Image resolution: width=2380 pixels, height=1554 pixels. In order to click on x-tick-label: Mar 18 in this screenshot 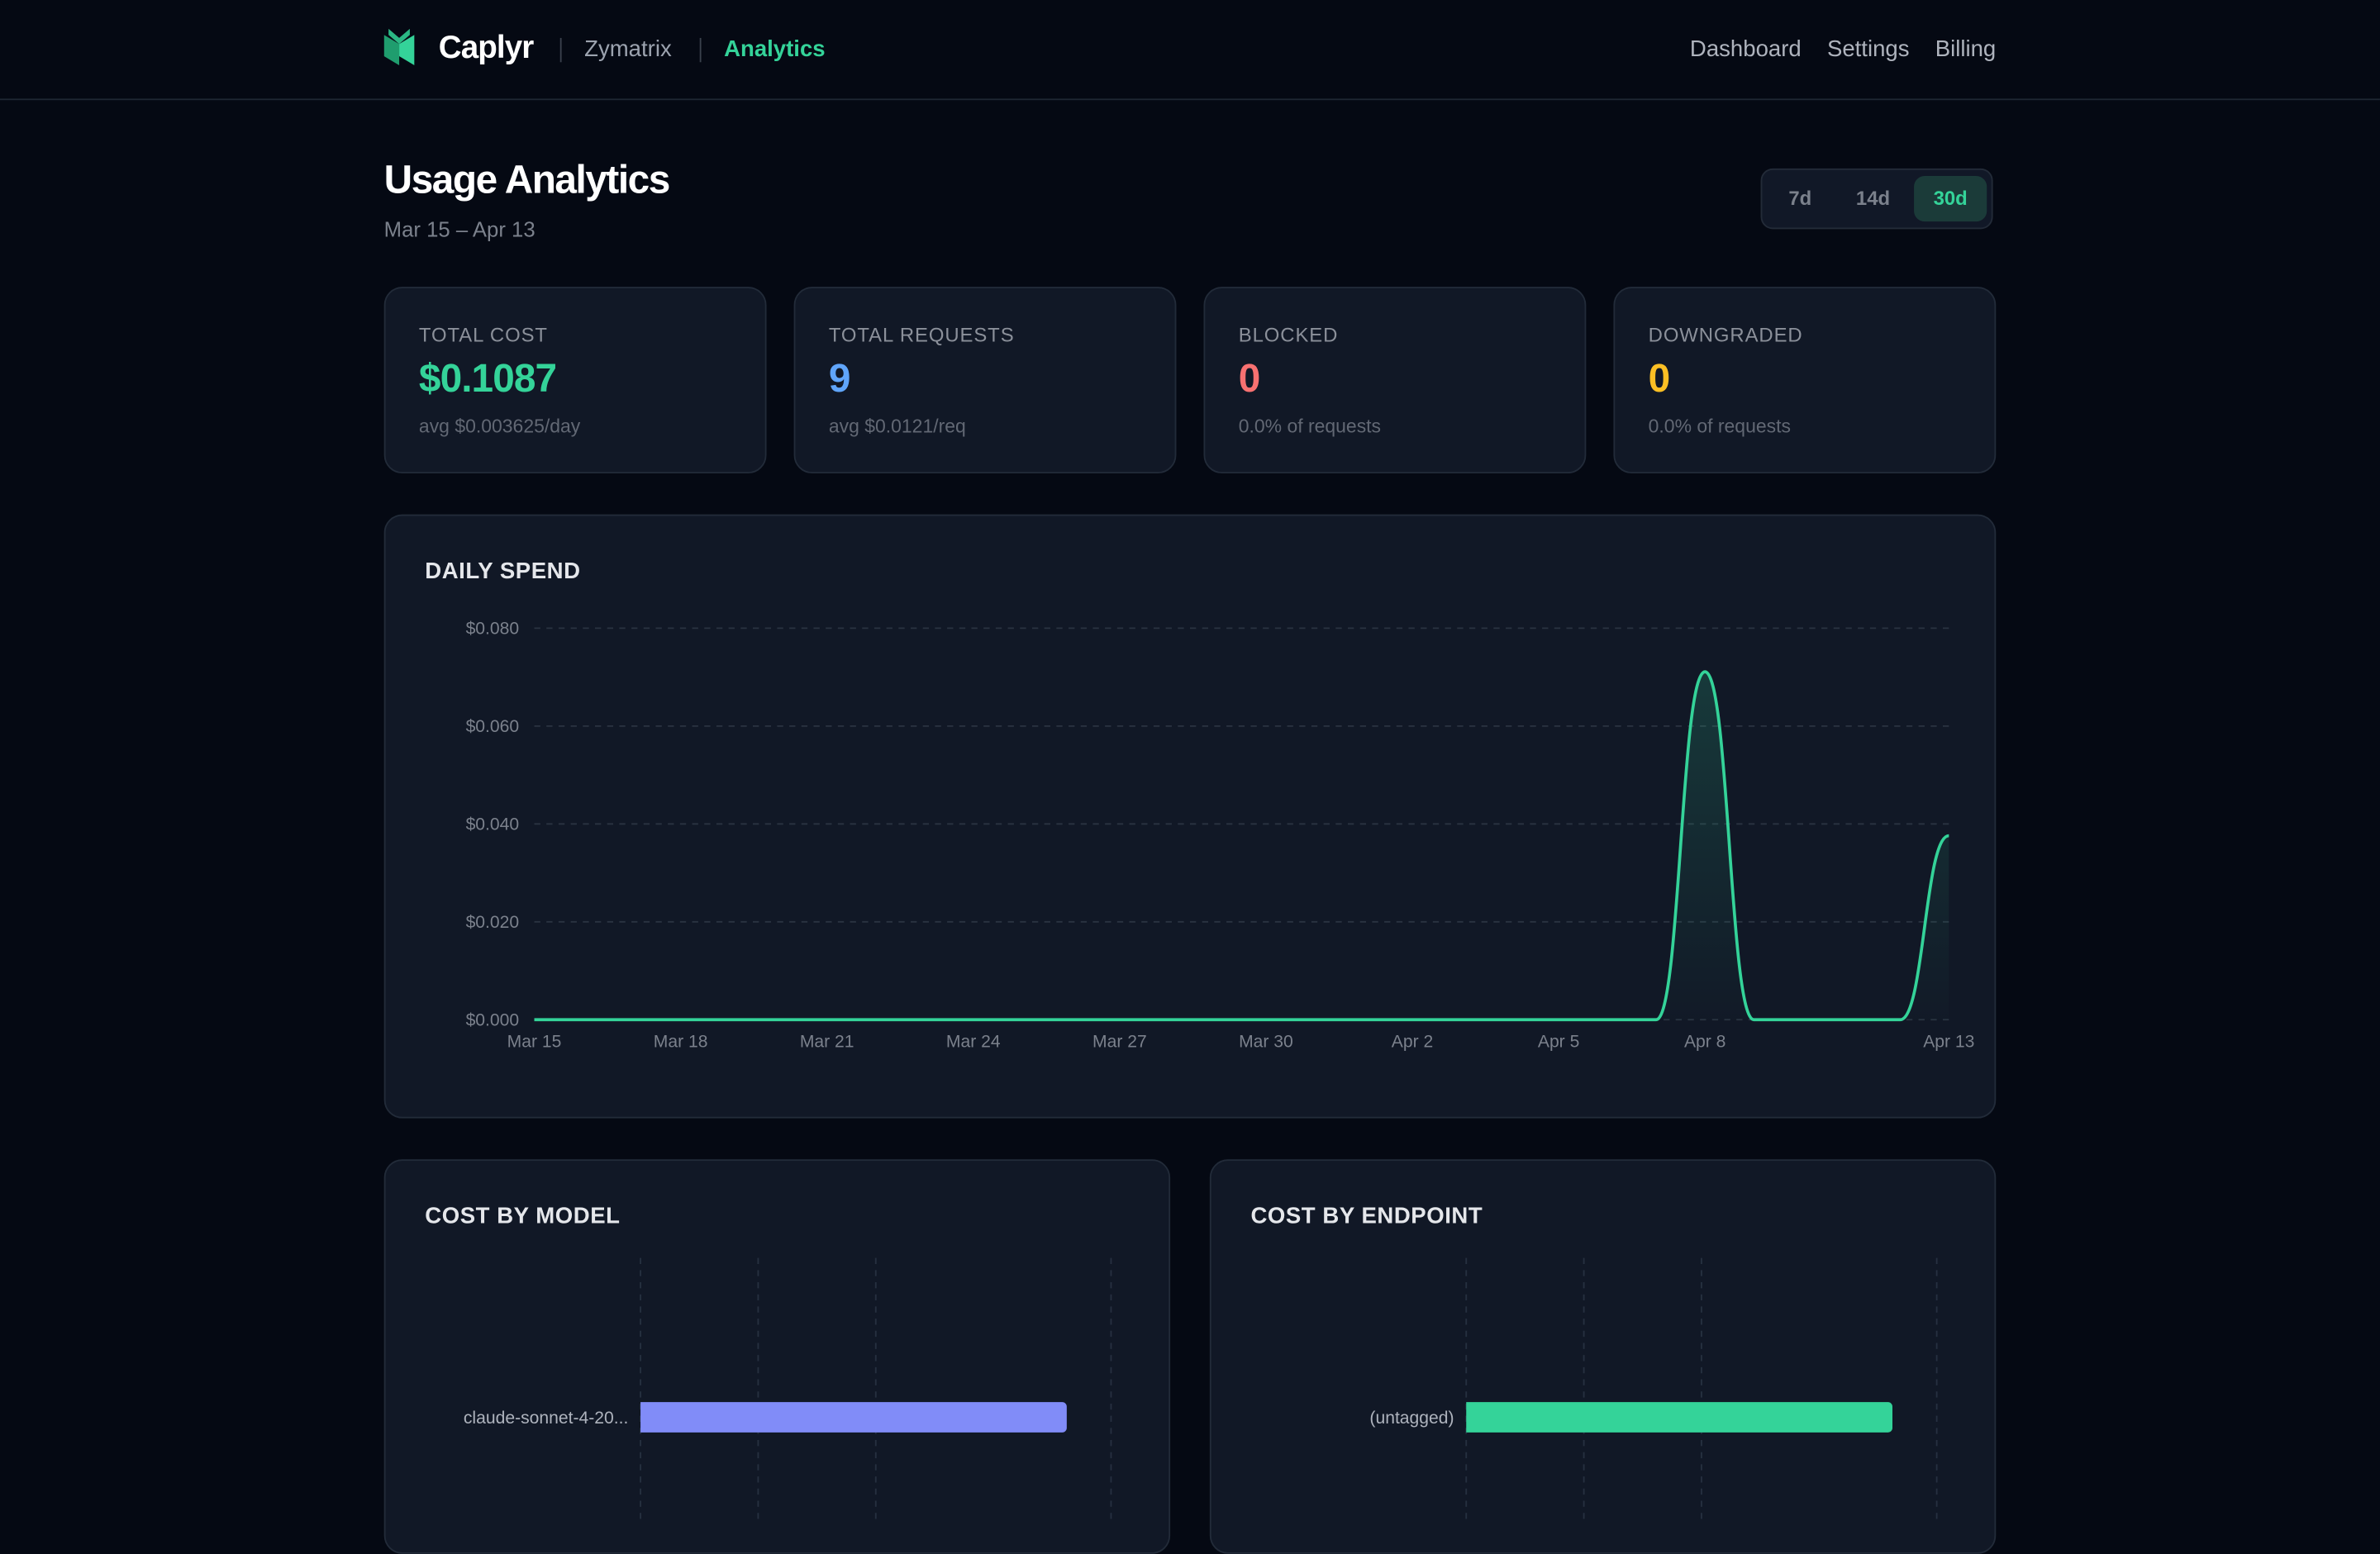, I will do `click(681, 1041)`.